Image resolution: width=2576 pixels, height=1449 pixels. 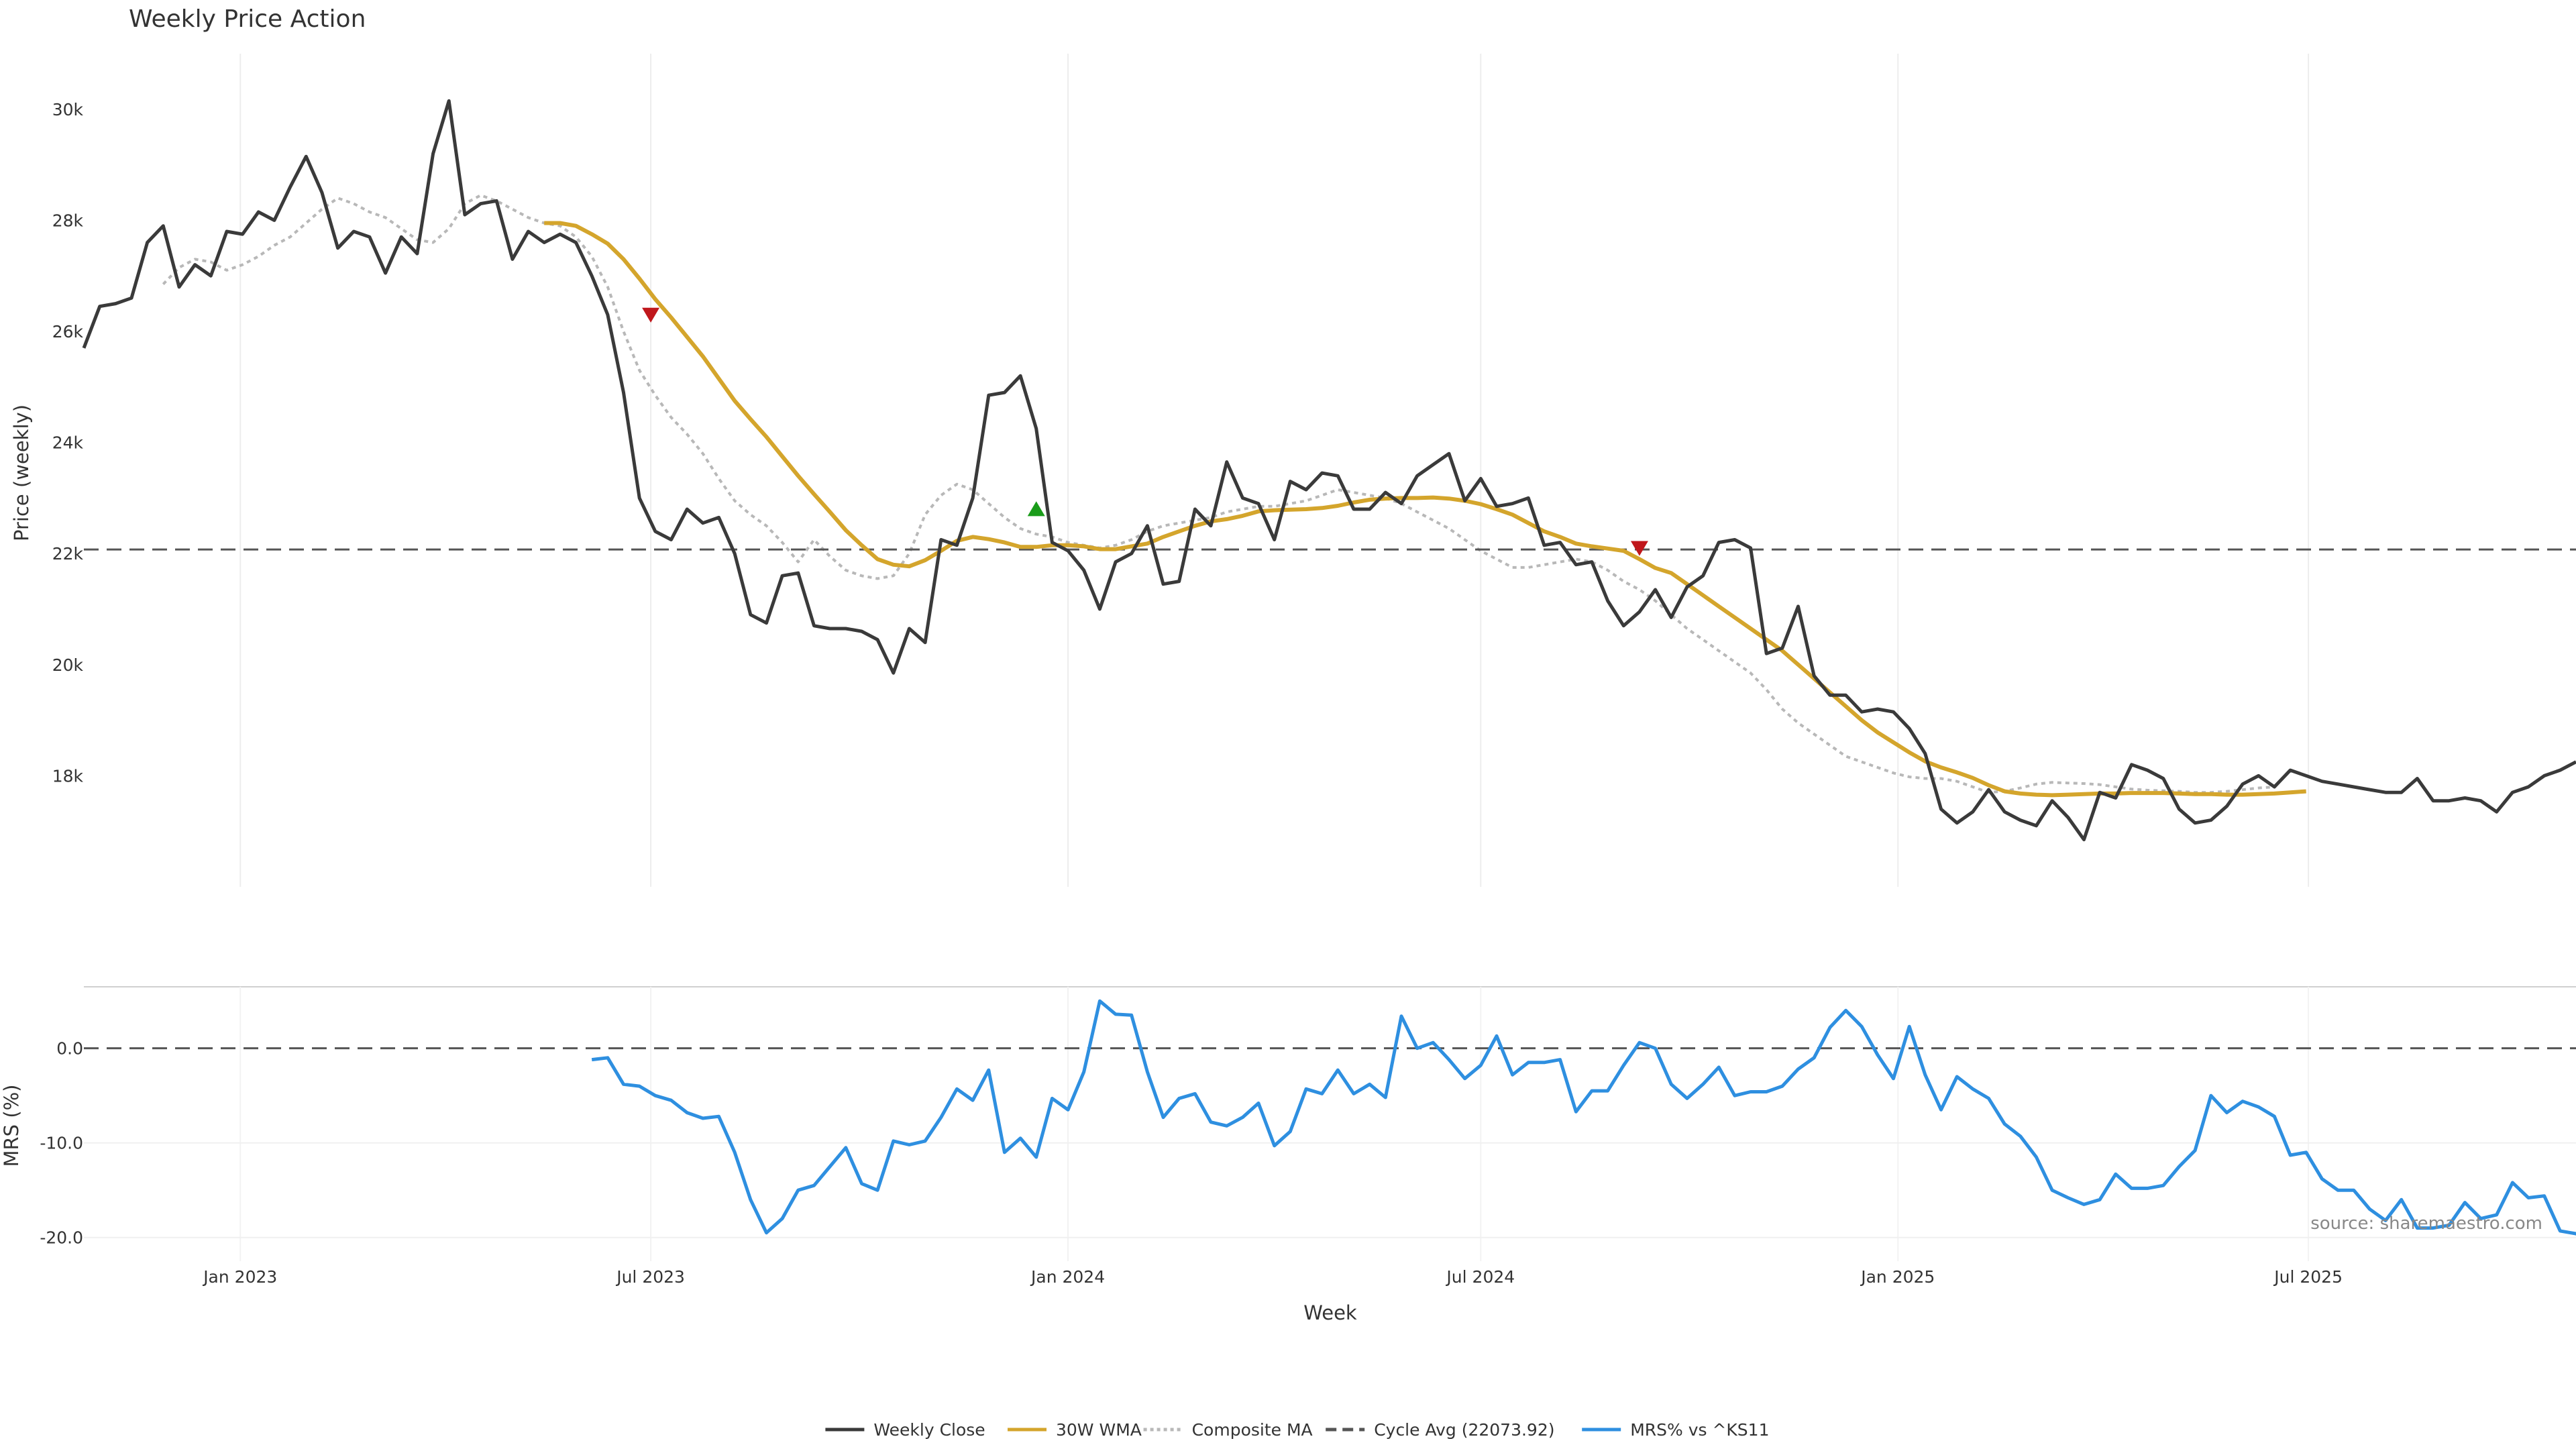 I want to click on price-y-tick-label: 24k, so click(x=68, y=443).